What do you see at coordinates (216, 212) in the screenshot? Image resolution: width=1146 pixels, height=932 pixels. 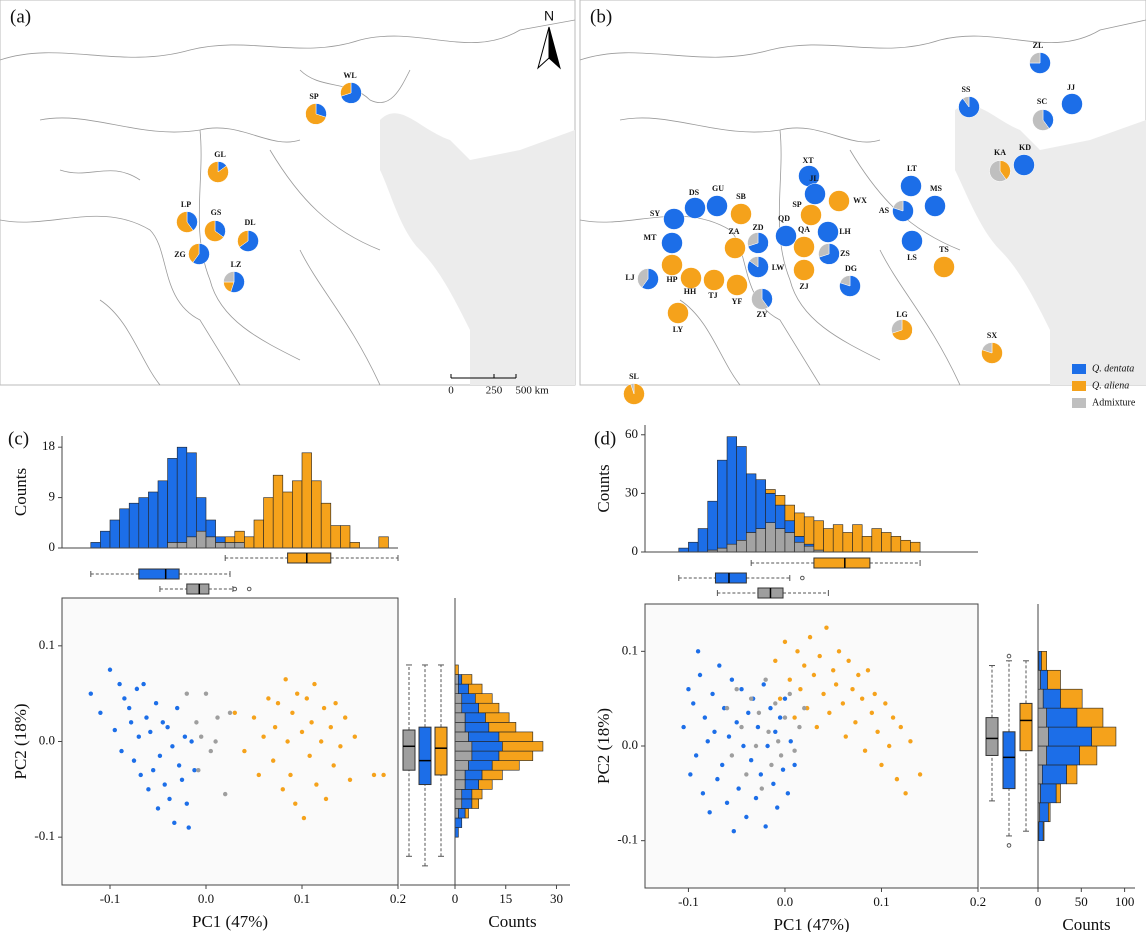 I see `site-label: GS` at bounding box center [216, 212].